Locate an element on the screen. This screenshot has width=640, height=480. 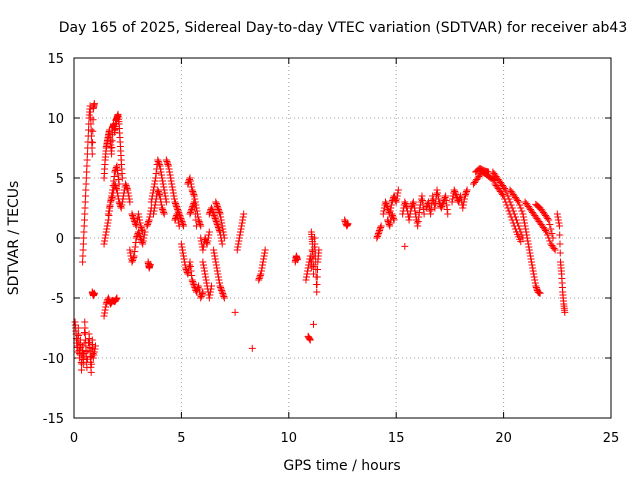
y-tick-label: -5 is located at coordinates (57, 299).